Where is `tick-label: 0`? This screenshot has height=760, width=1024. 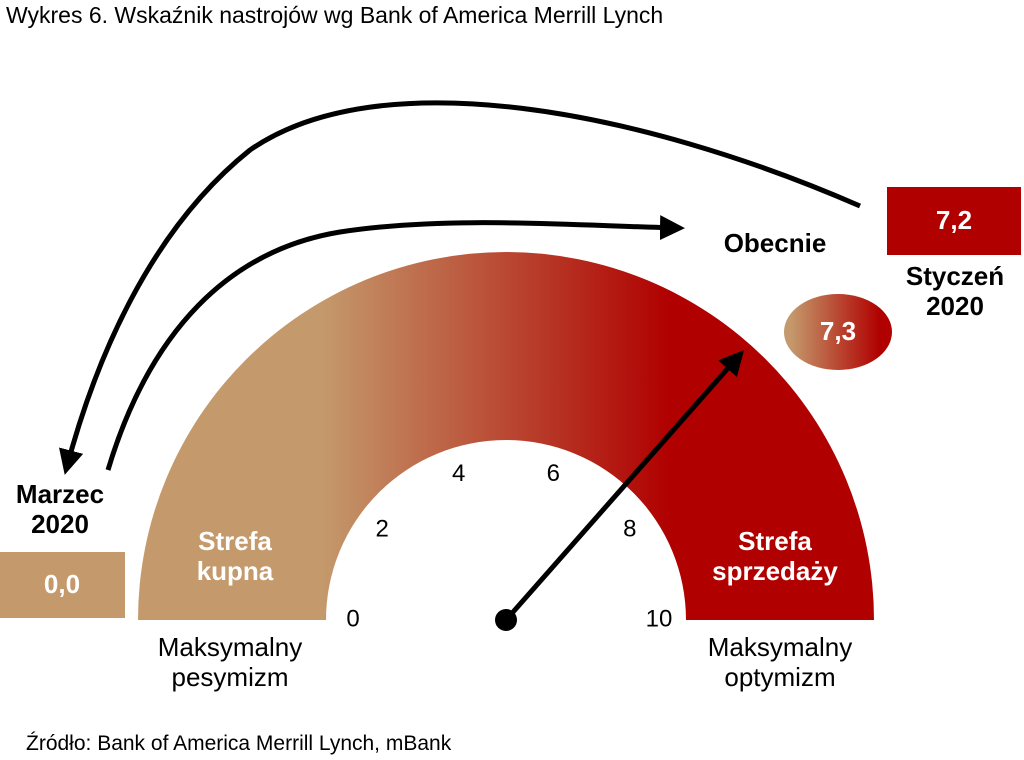 tick-label: 0 is located at coordinates (352, 618).